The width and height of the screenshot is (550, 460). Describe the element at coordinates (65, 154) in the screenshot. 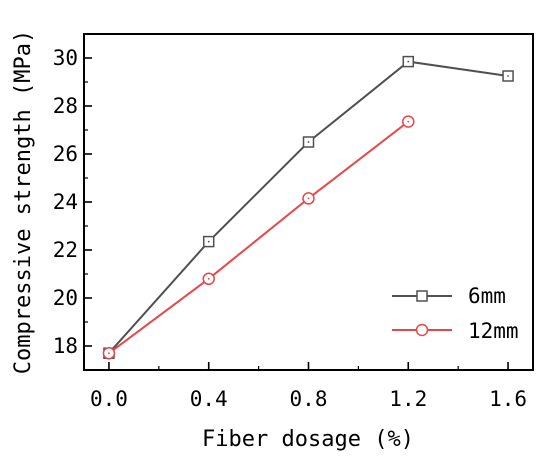

I see `y-tick-label: 26` at that location.